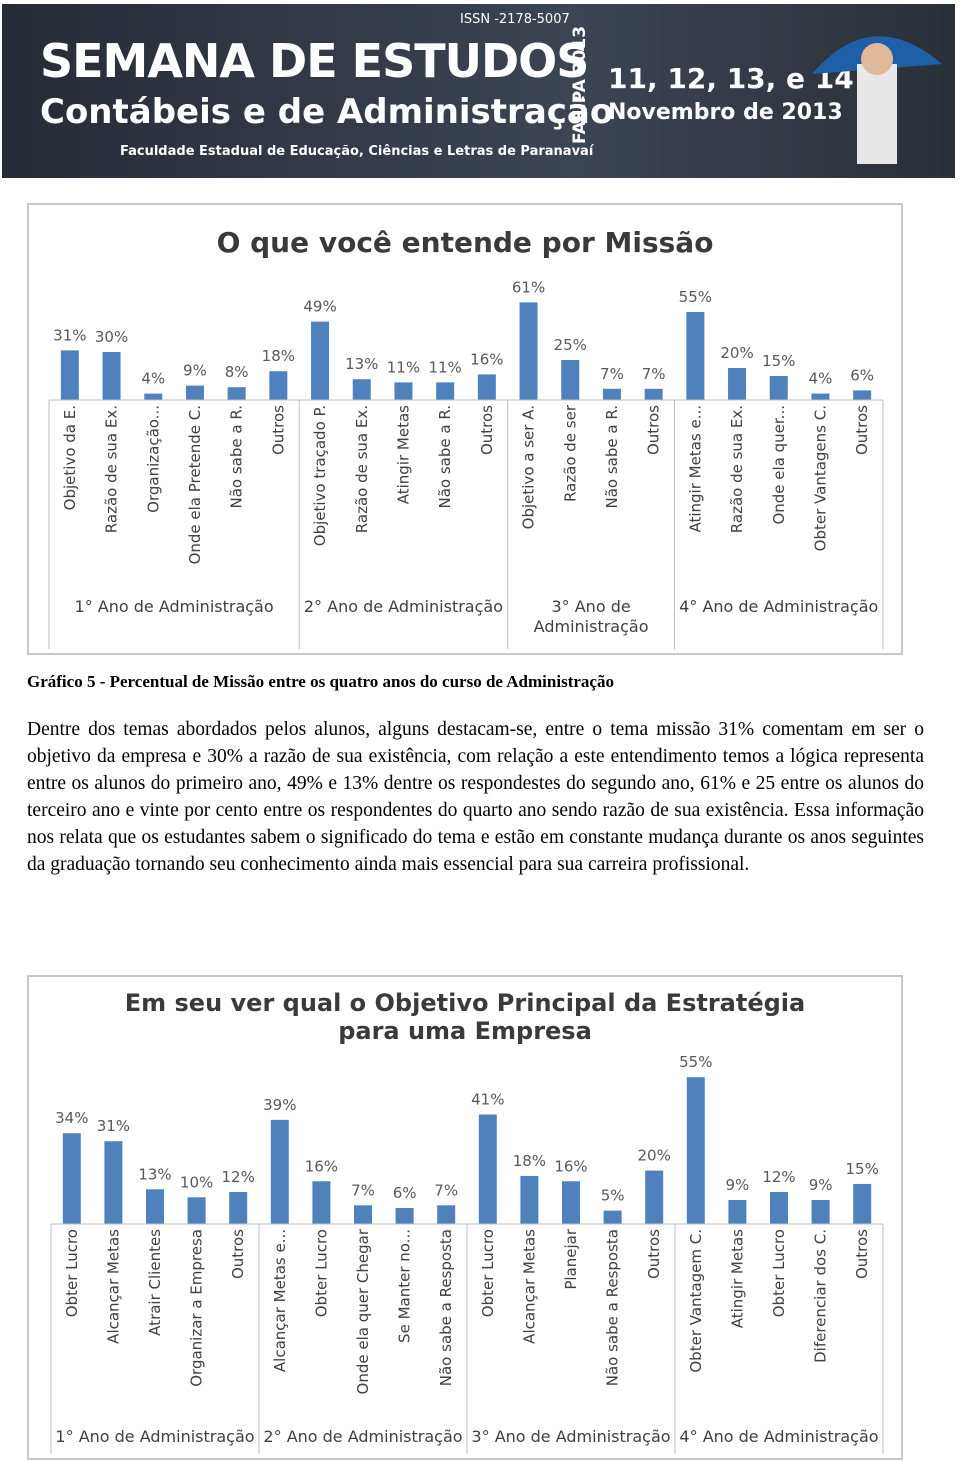  What do you see at coordinates (820, 478) in the screenshot?
I see `x-tick-label: Obter Vantagens C.` at bounding box center [820, 478].